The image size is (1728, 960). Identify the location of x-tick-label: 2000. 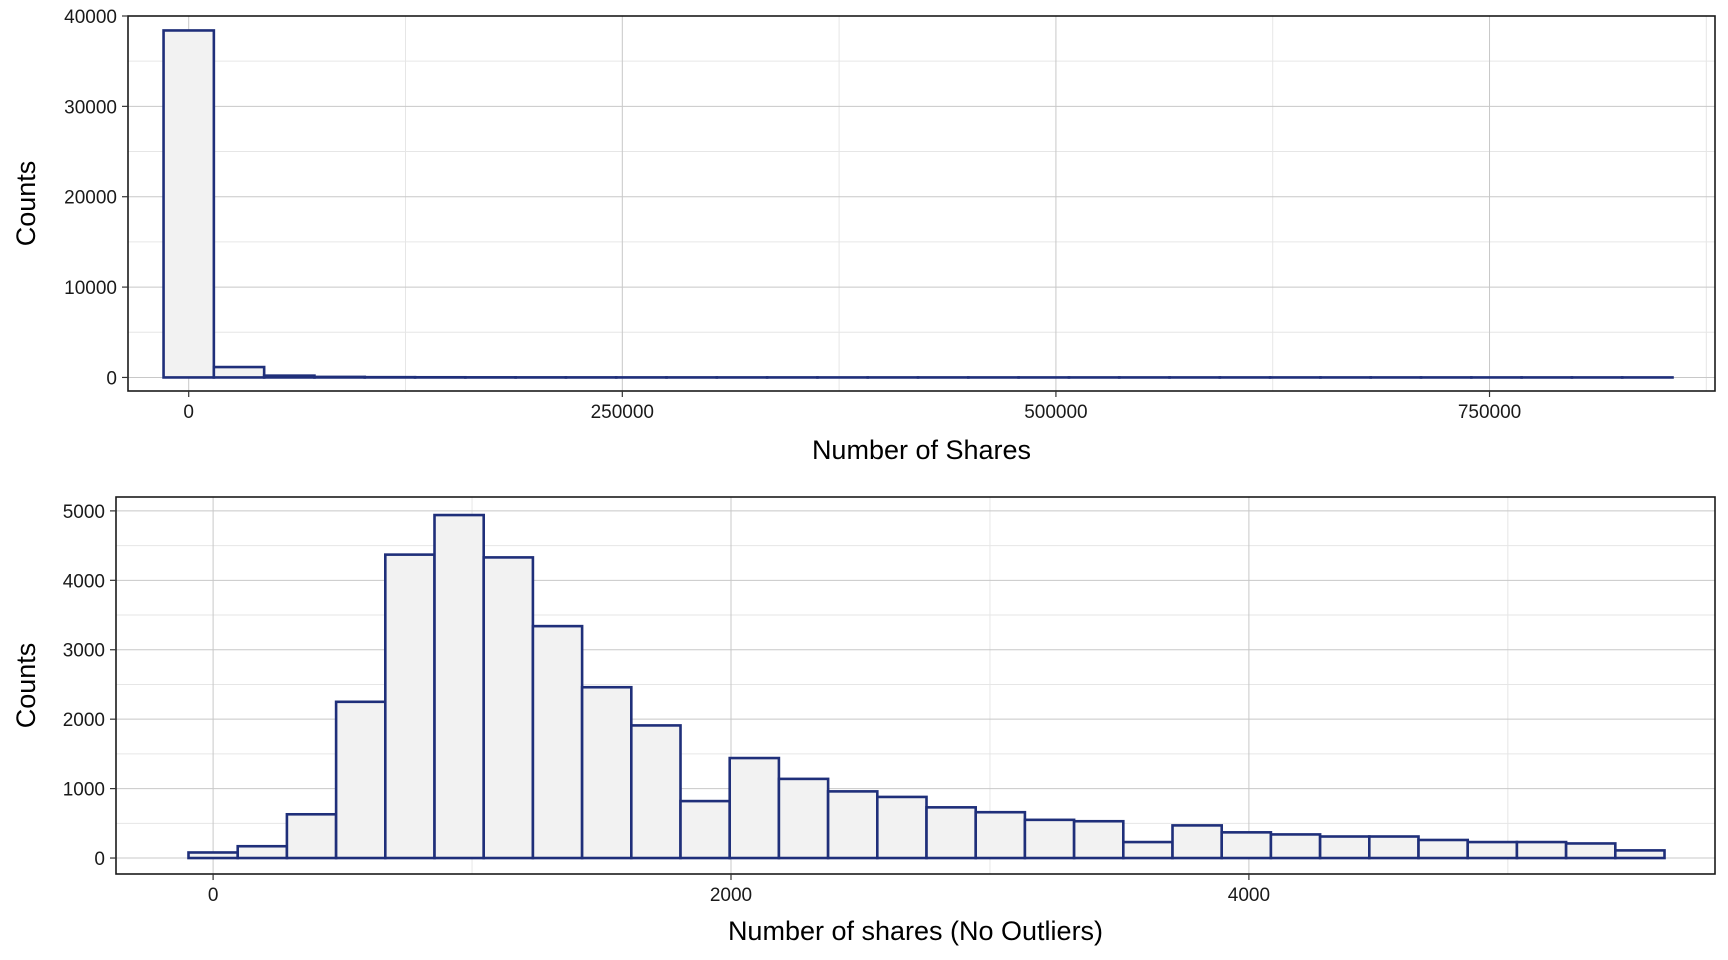
(731, 895).